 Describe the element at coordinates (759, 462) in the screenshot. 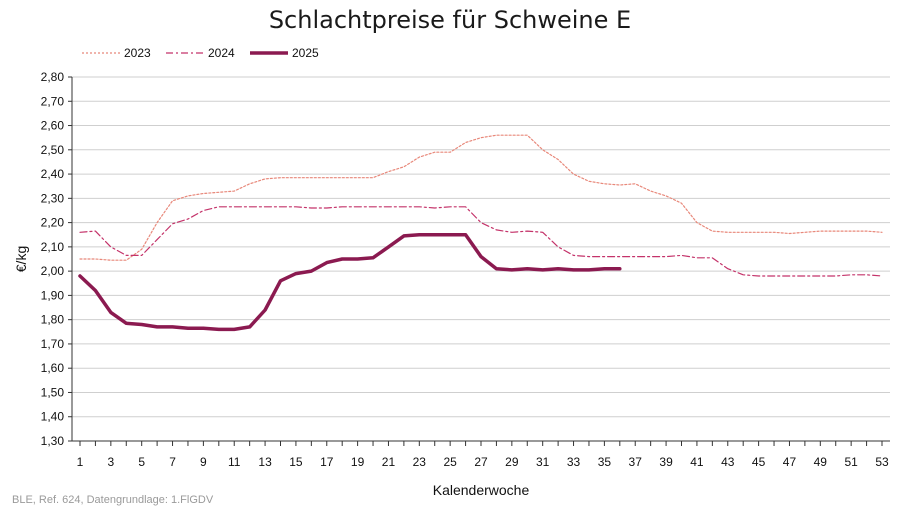

I see `x-tick-label: 45` at that location.